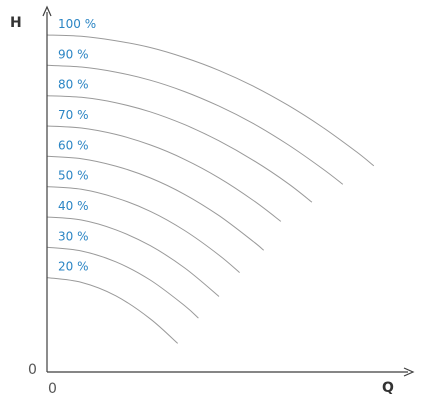  I want to click on curve-labels-layer: 100 % 90 % 80 % 70 % 60 % 50 % 40 % 30 % 20 %, so click(77, 145).